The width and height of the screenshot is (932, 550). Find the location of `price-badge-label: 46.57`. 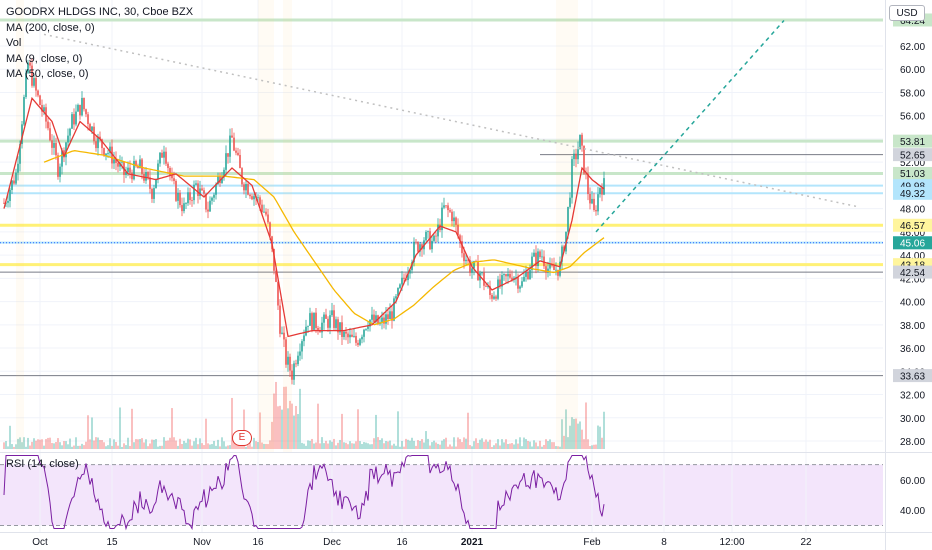

price-badge-label: 46.57 is located at coordinates (912, 226).